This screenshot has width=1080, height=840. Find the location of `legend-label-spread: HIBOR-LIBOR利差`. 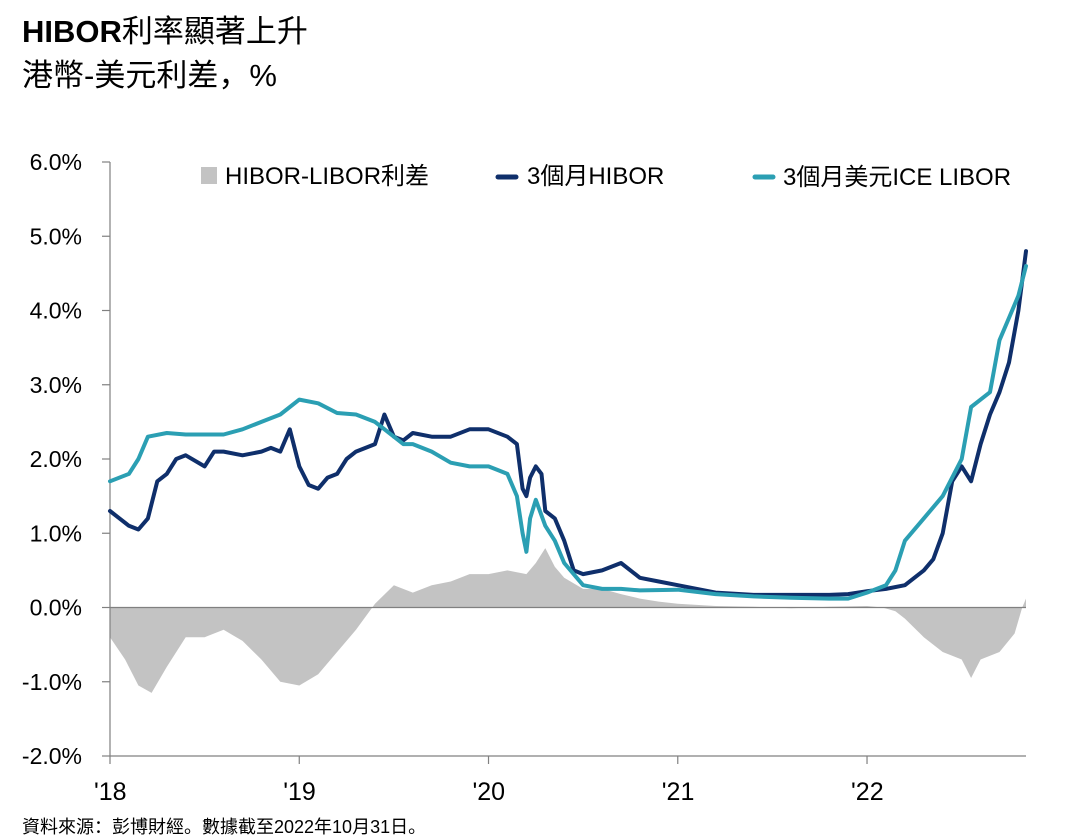

legend-label-spread: HIBOR-LIBOR利差 is located at coordinates (327, 176).